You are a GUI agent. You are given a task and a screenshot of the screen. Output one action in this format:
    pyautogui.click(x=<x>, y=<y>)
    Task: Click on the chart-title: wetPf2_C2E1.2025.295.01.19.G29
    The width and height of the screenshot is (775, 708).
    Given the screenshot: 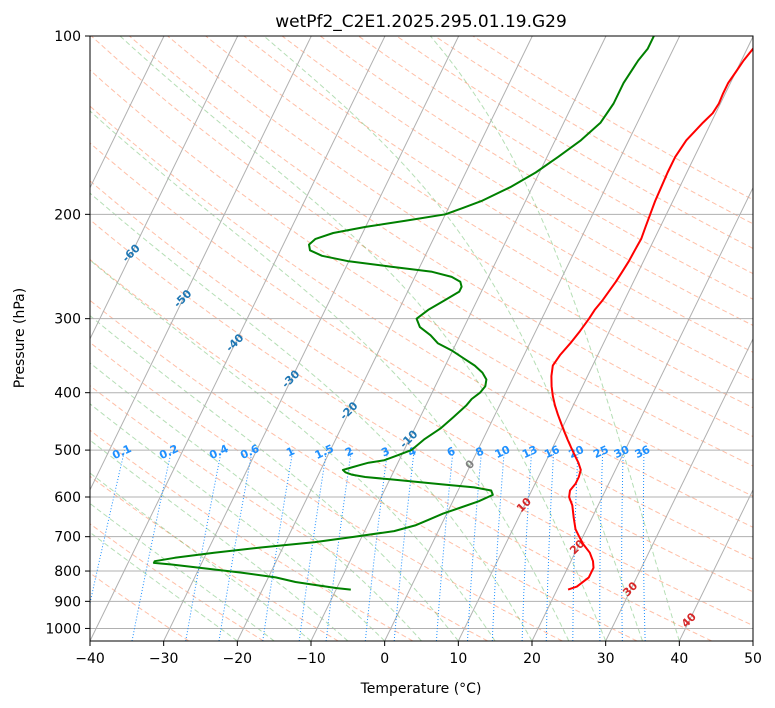 What is the action you would take?
    pyautogui.click(x=421, y=22)
    